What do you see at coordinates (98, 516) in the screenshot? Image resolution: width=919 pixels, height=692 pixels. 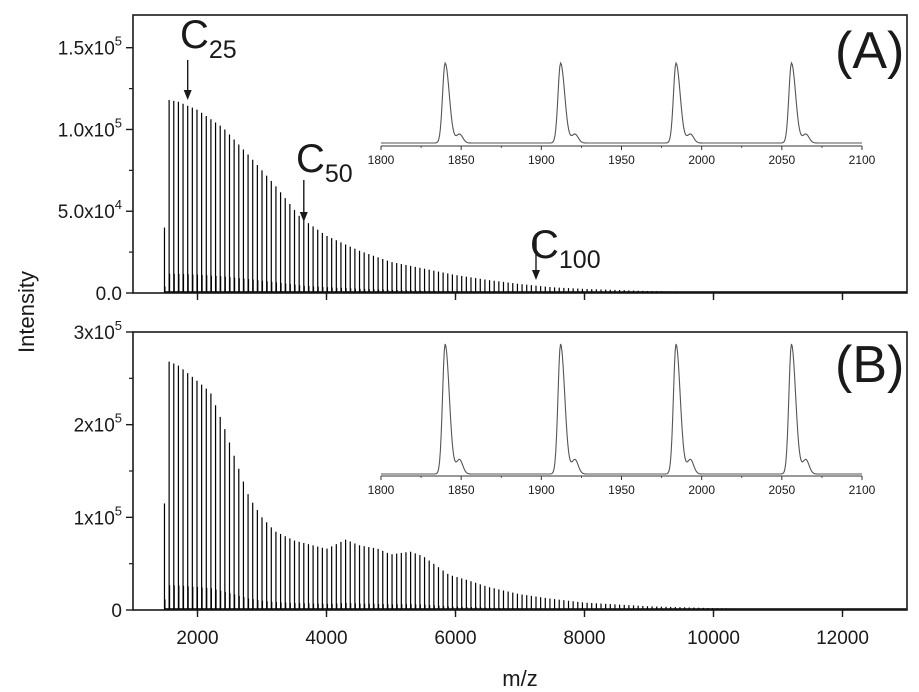 I see `y-tick-label: 1x10⁵` at bounding box center [98, 516].